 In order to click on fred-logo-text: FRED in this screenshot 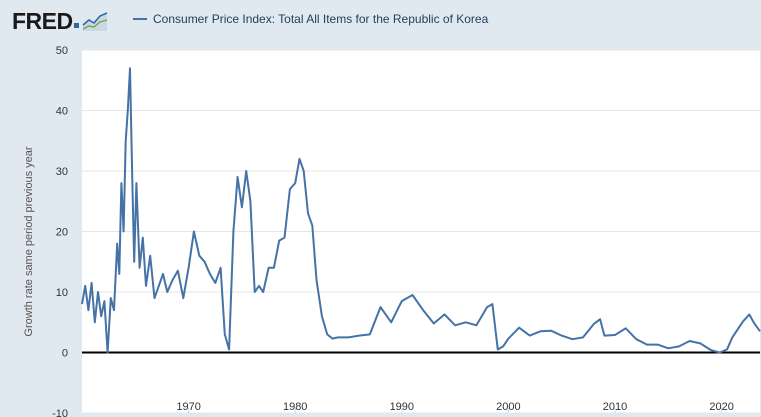, I will do `click(42, 21)`.